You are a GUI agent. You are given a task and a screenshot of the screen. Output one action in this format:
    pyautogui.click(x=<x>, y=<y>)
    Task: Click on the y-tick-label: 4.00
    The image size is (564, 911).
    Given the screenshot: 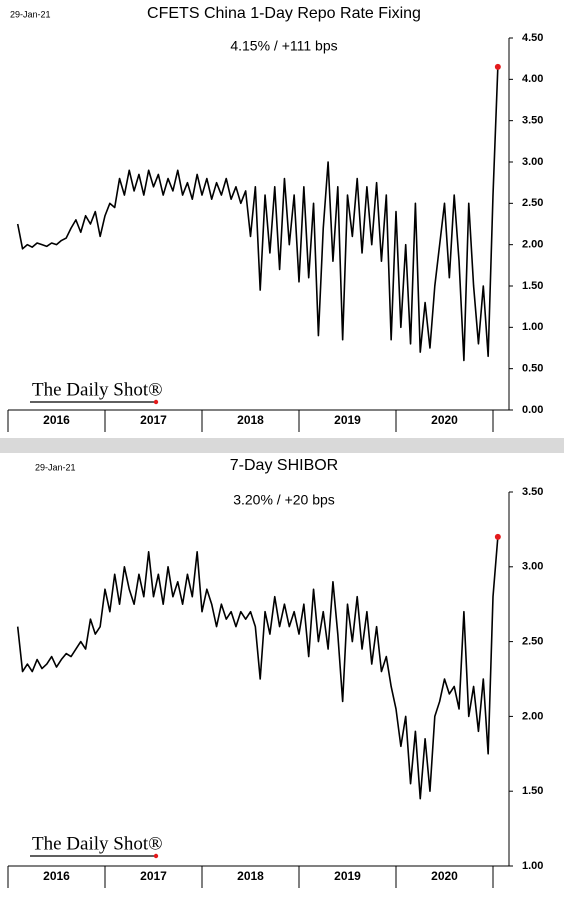 What is the action you would take?
    pyautogui.click(x=532, y=79)
    